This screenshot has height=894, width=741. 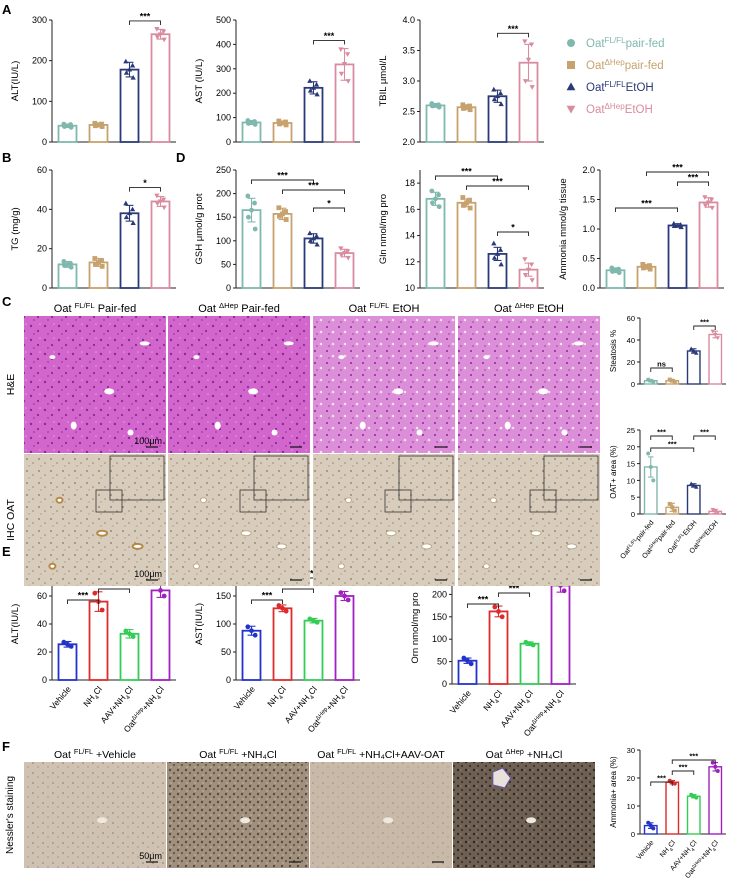 What do you see at coordinates (631, 430) in the screenshot?
I see `tick-label: 25` at bounding box center [631, 430].